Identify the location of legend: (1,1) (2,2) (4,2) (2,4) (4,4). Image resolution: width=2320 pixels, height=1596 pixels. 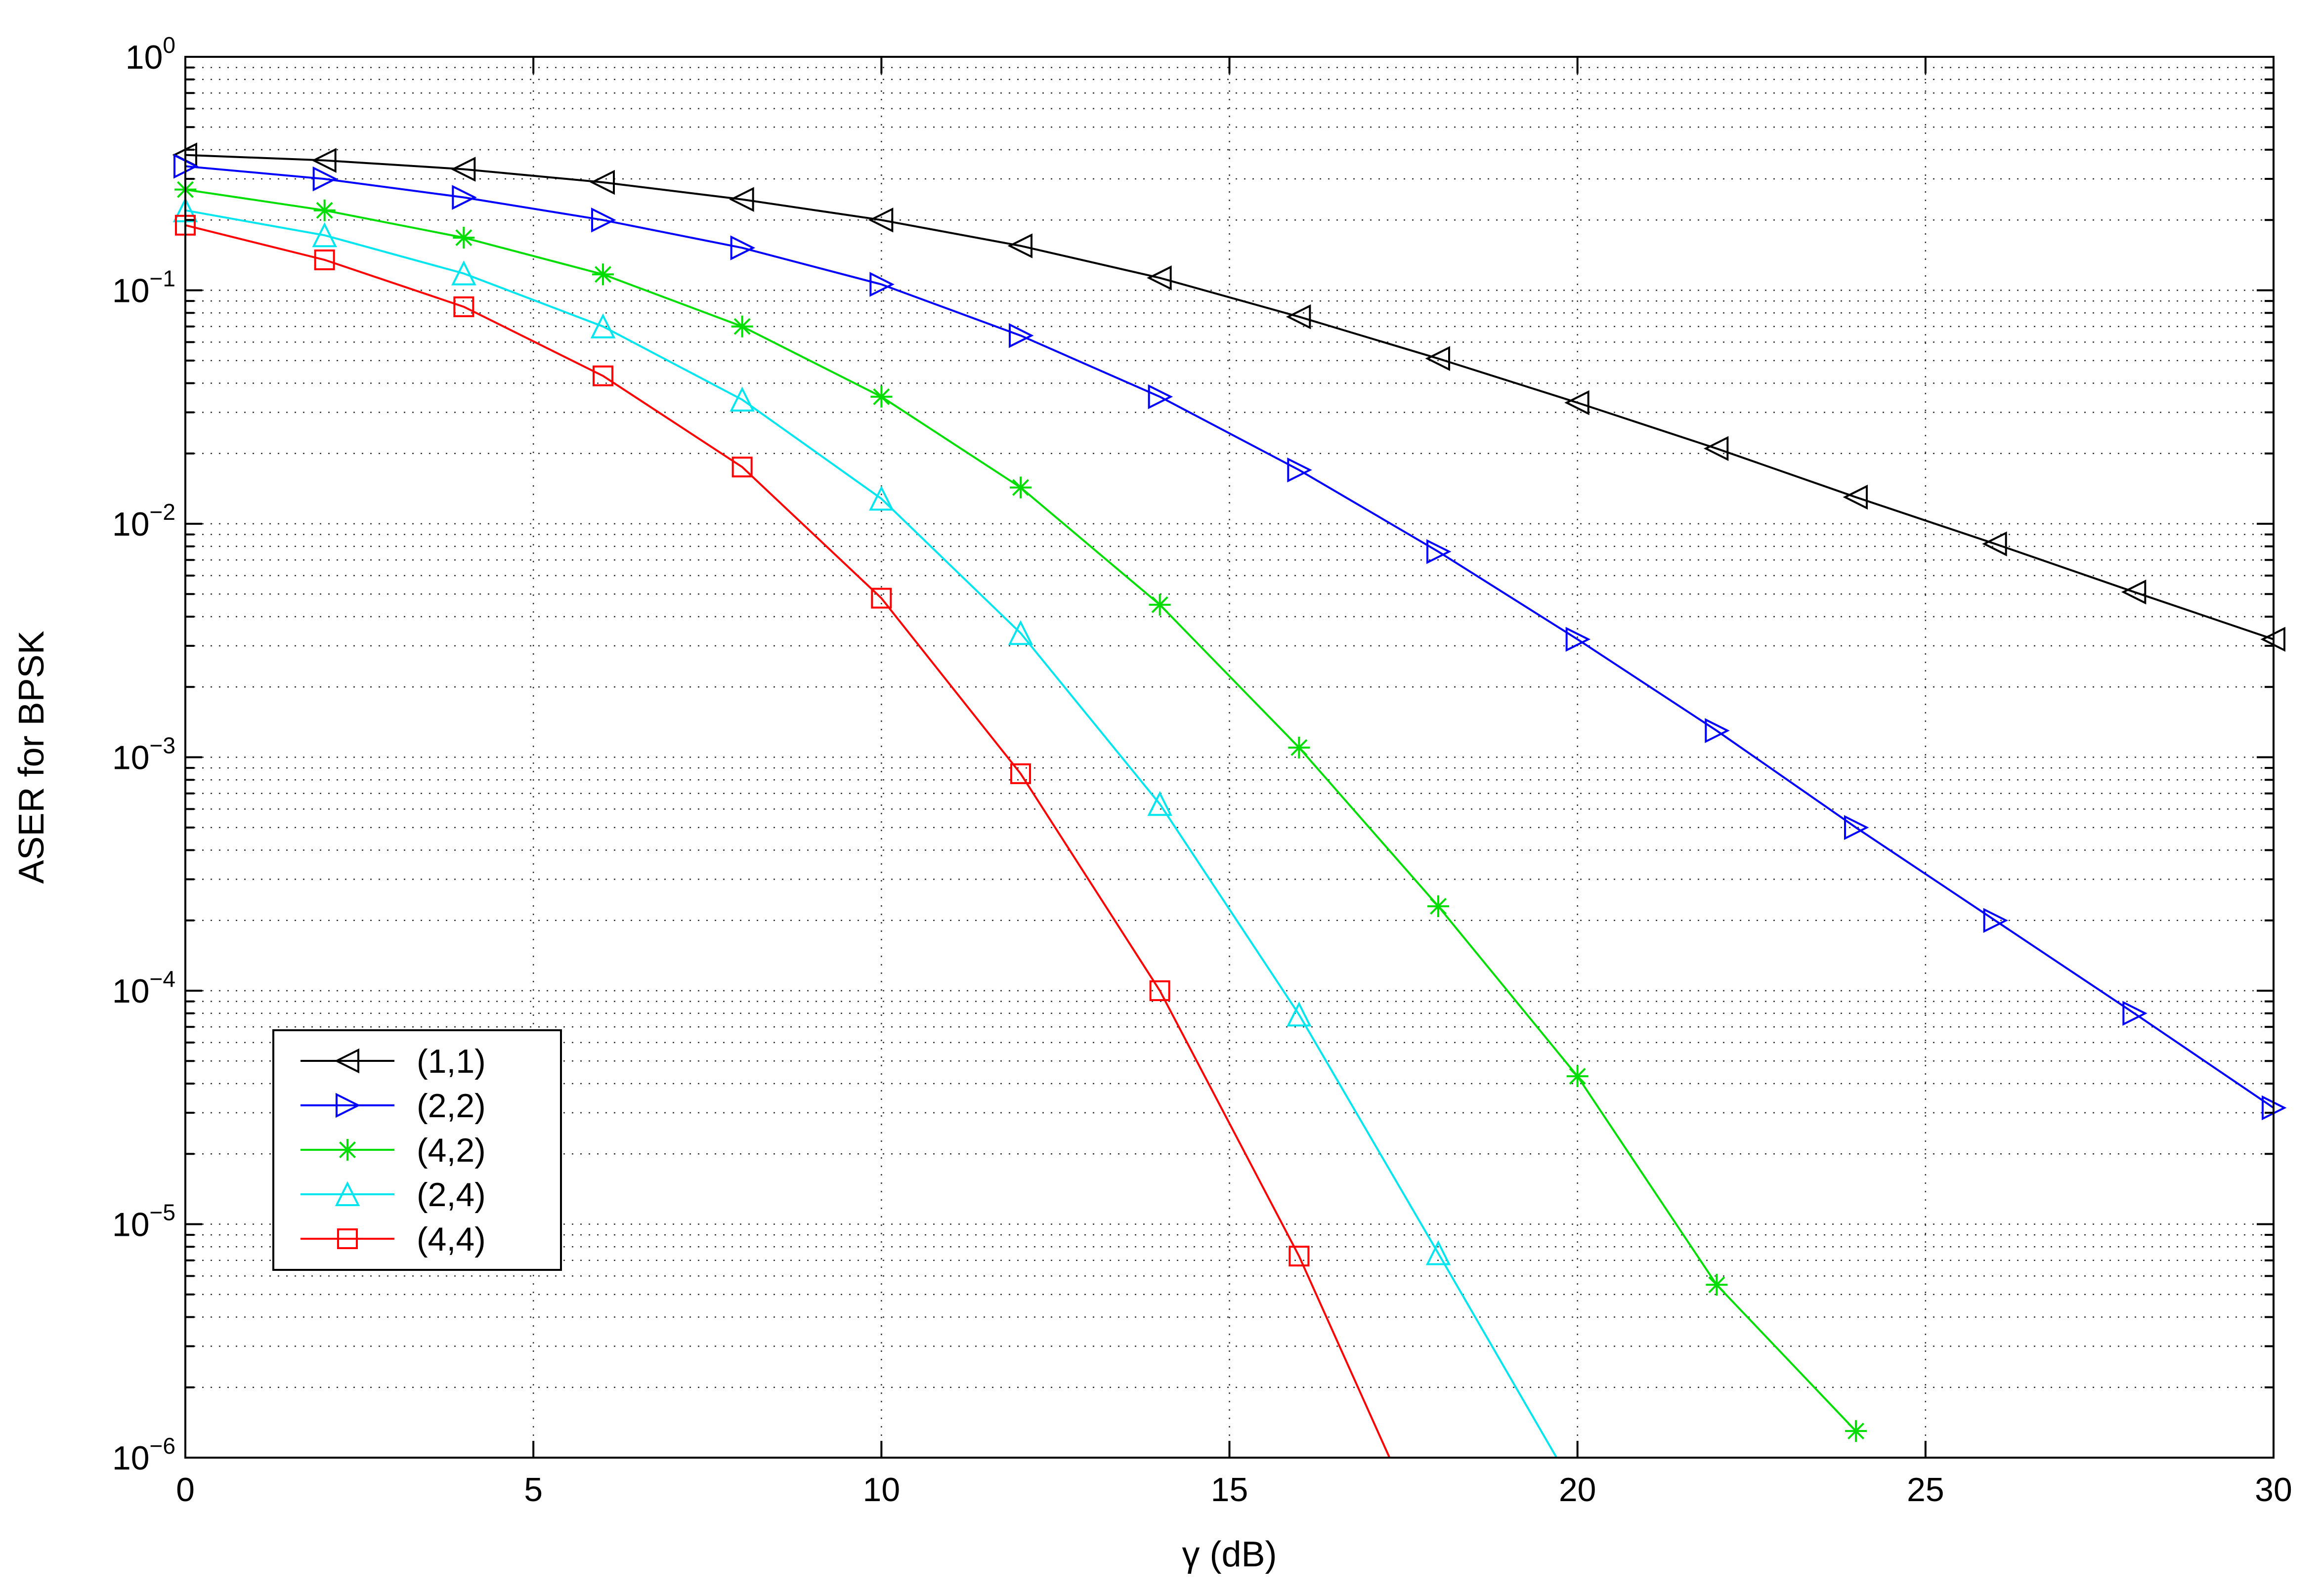
(417, 1150).